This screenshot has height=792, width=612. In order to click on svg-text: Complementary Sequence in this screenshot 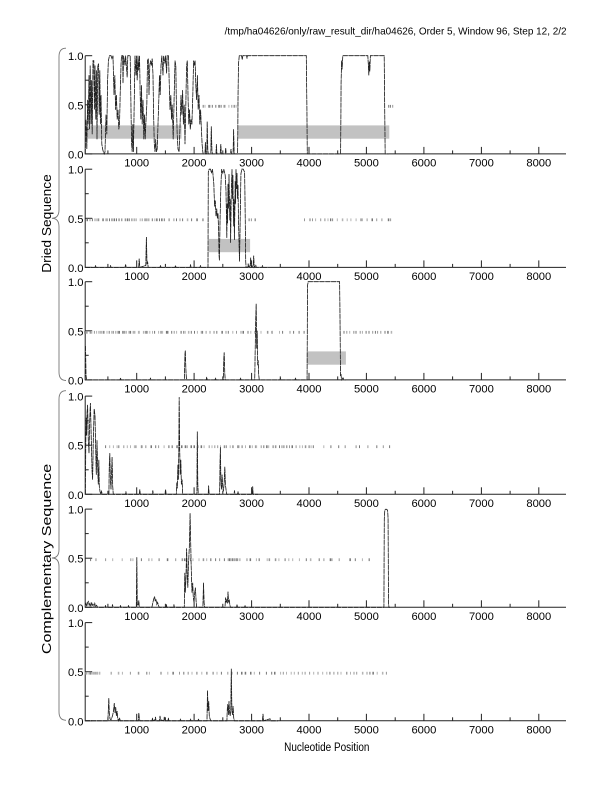, I will do `click(46, 559)`.